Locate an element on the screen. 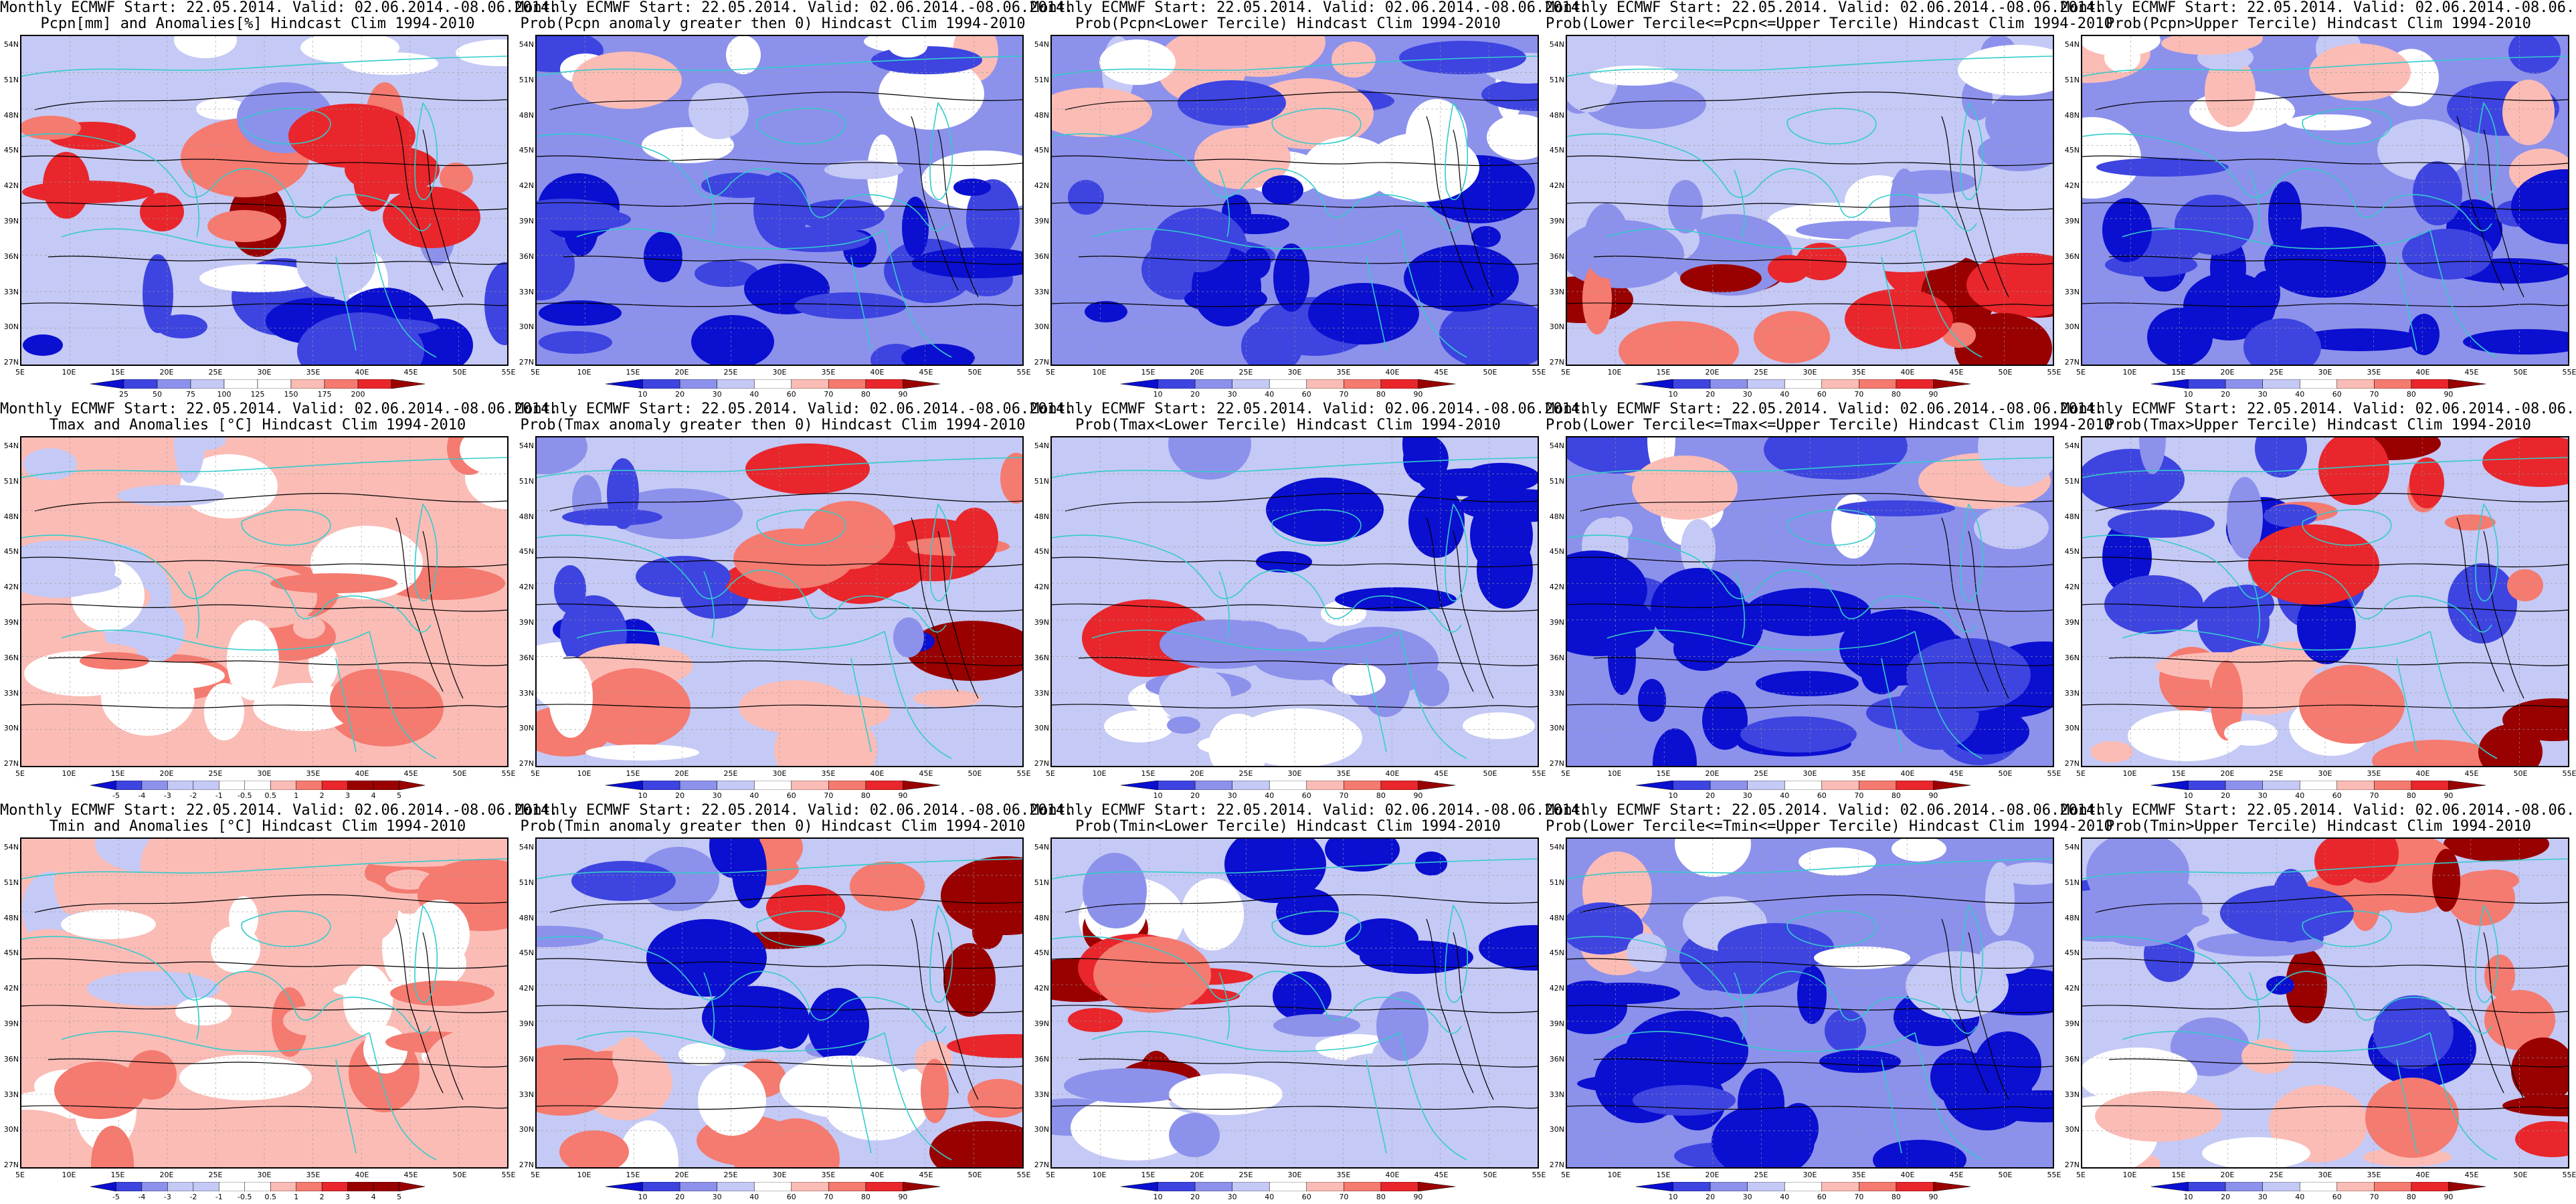 Image resolution: width=2576 pixels, height=1204 pixels. forecast-map is located at coordinates (1295, 200).